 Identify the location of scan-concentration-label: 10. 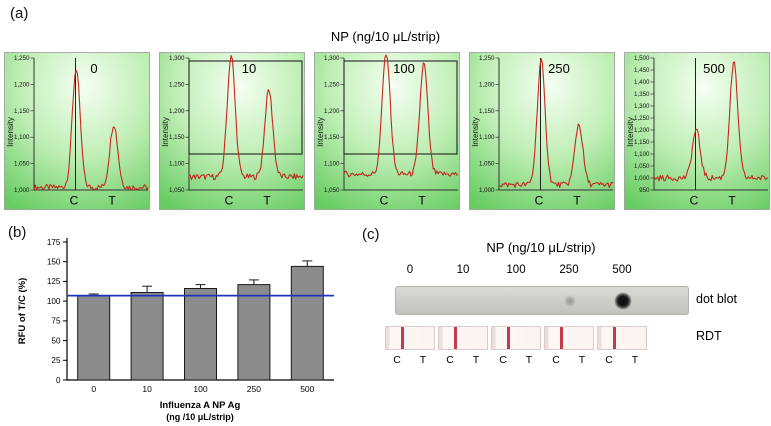
(249, 68).